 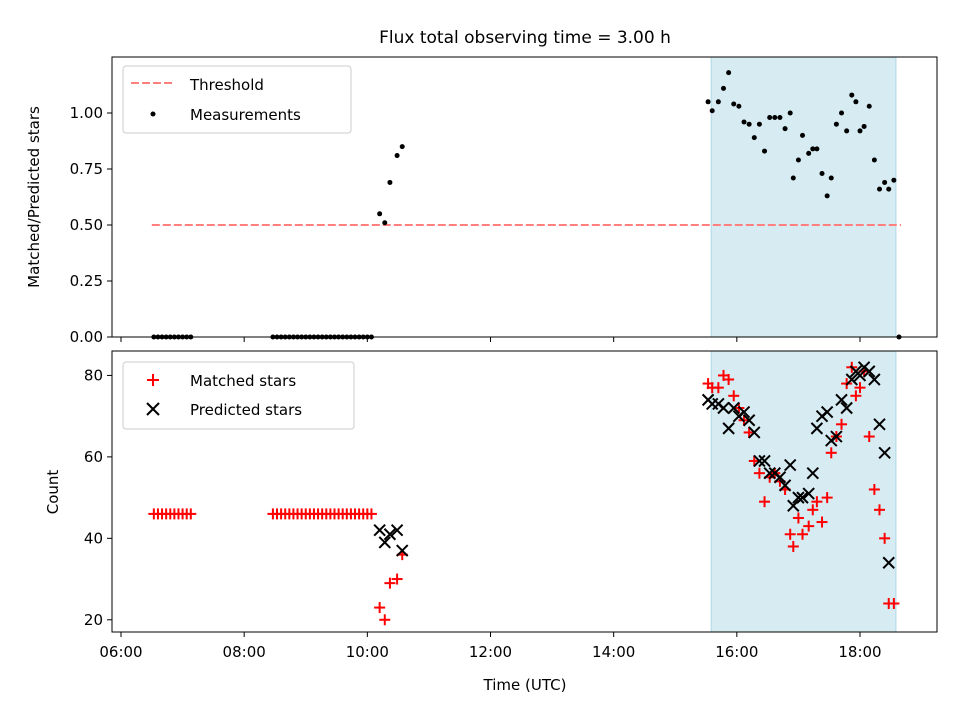 What do you see at coordinates (153, 409) in the screenshot?
I see `legend-predicted-swatch` at bounding box center [153, 409].